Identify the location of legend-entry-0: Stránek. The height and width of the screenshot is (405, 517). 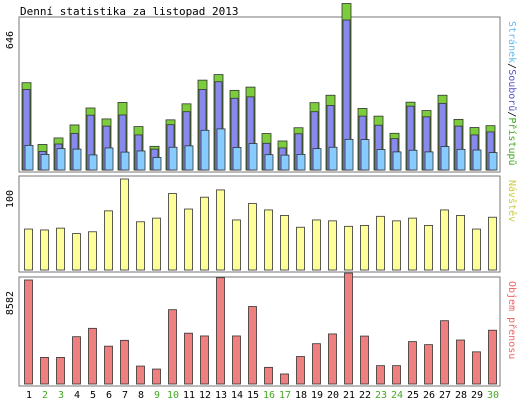
(511, 42).